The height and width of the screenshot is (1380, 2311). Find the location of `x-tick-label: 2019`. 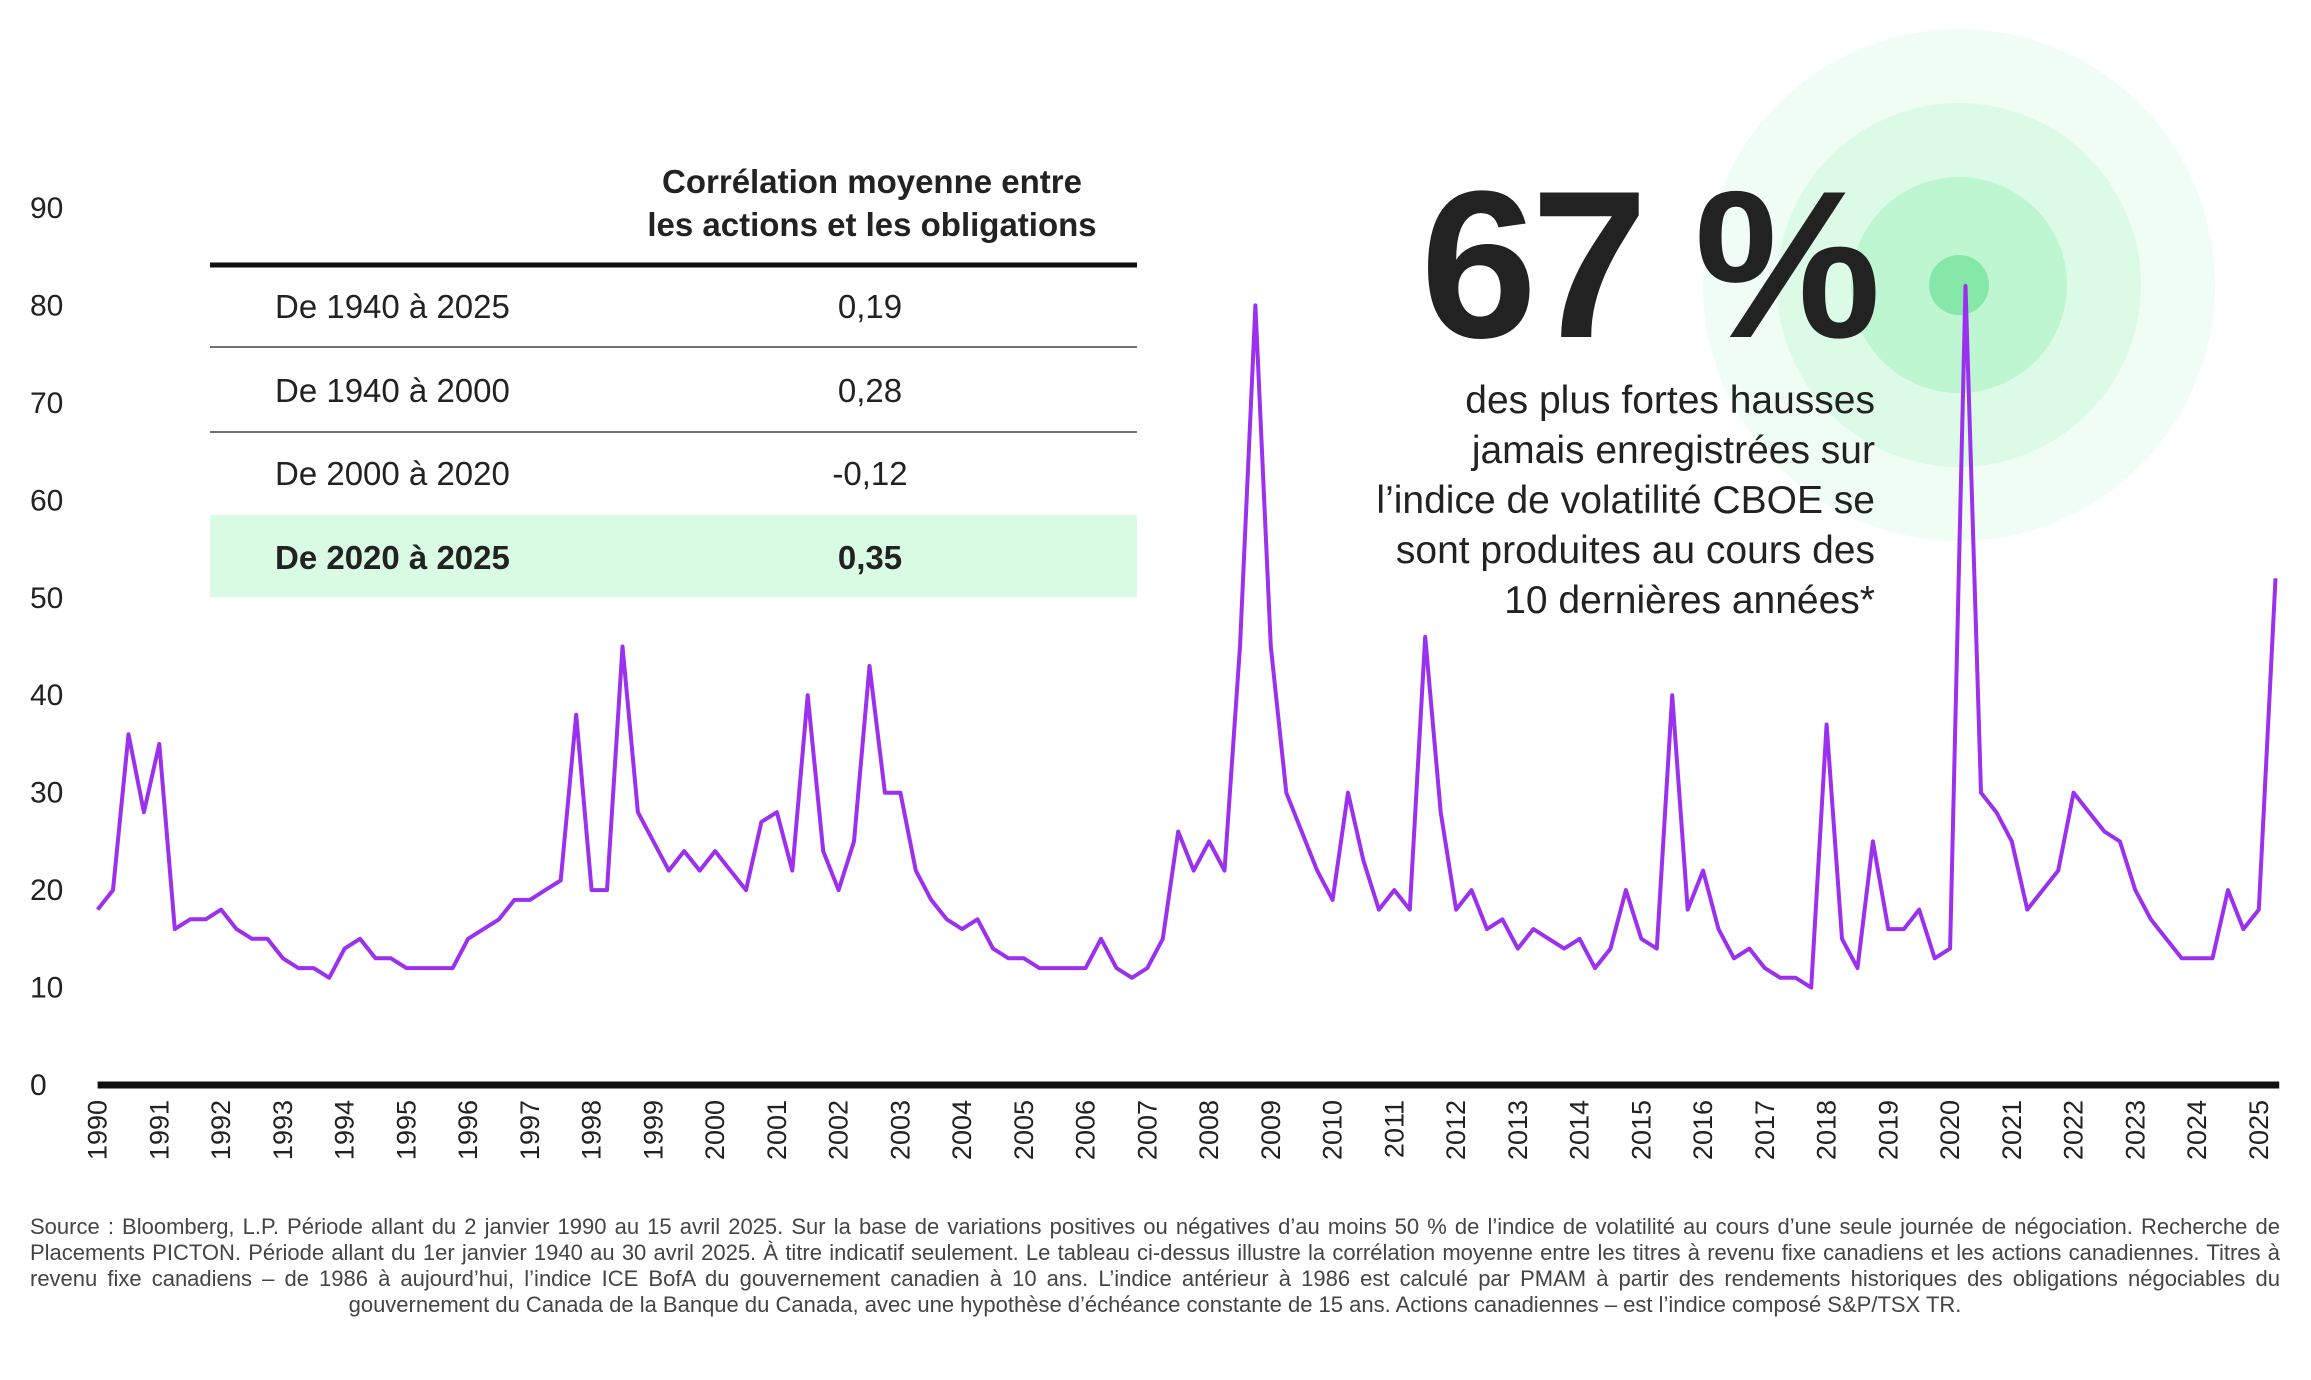

x-tick-label: 2019 is located at coordinates (1888, 1130).